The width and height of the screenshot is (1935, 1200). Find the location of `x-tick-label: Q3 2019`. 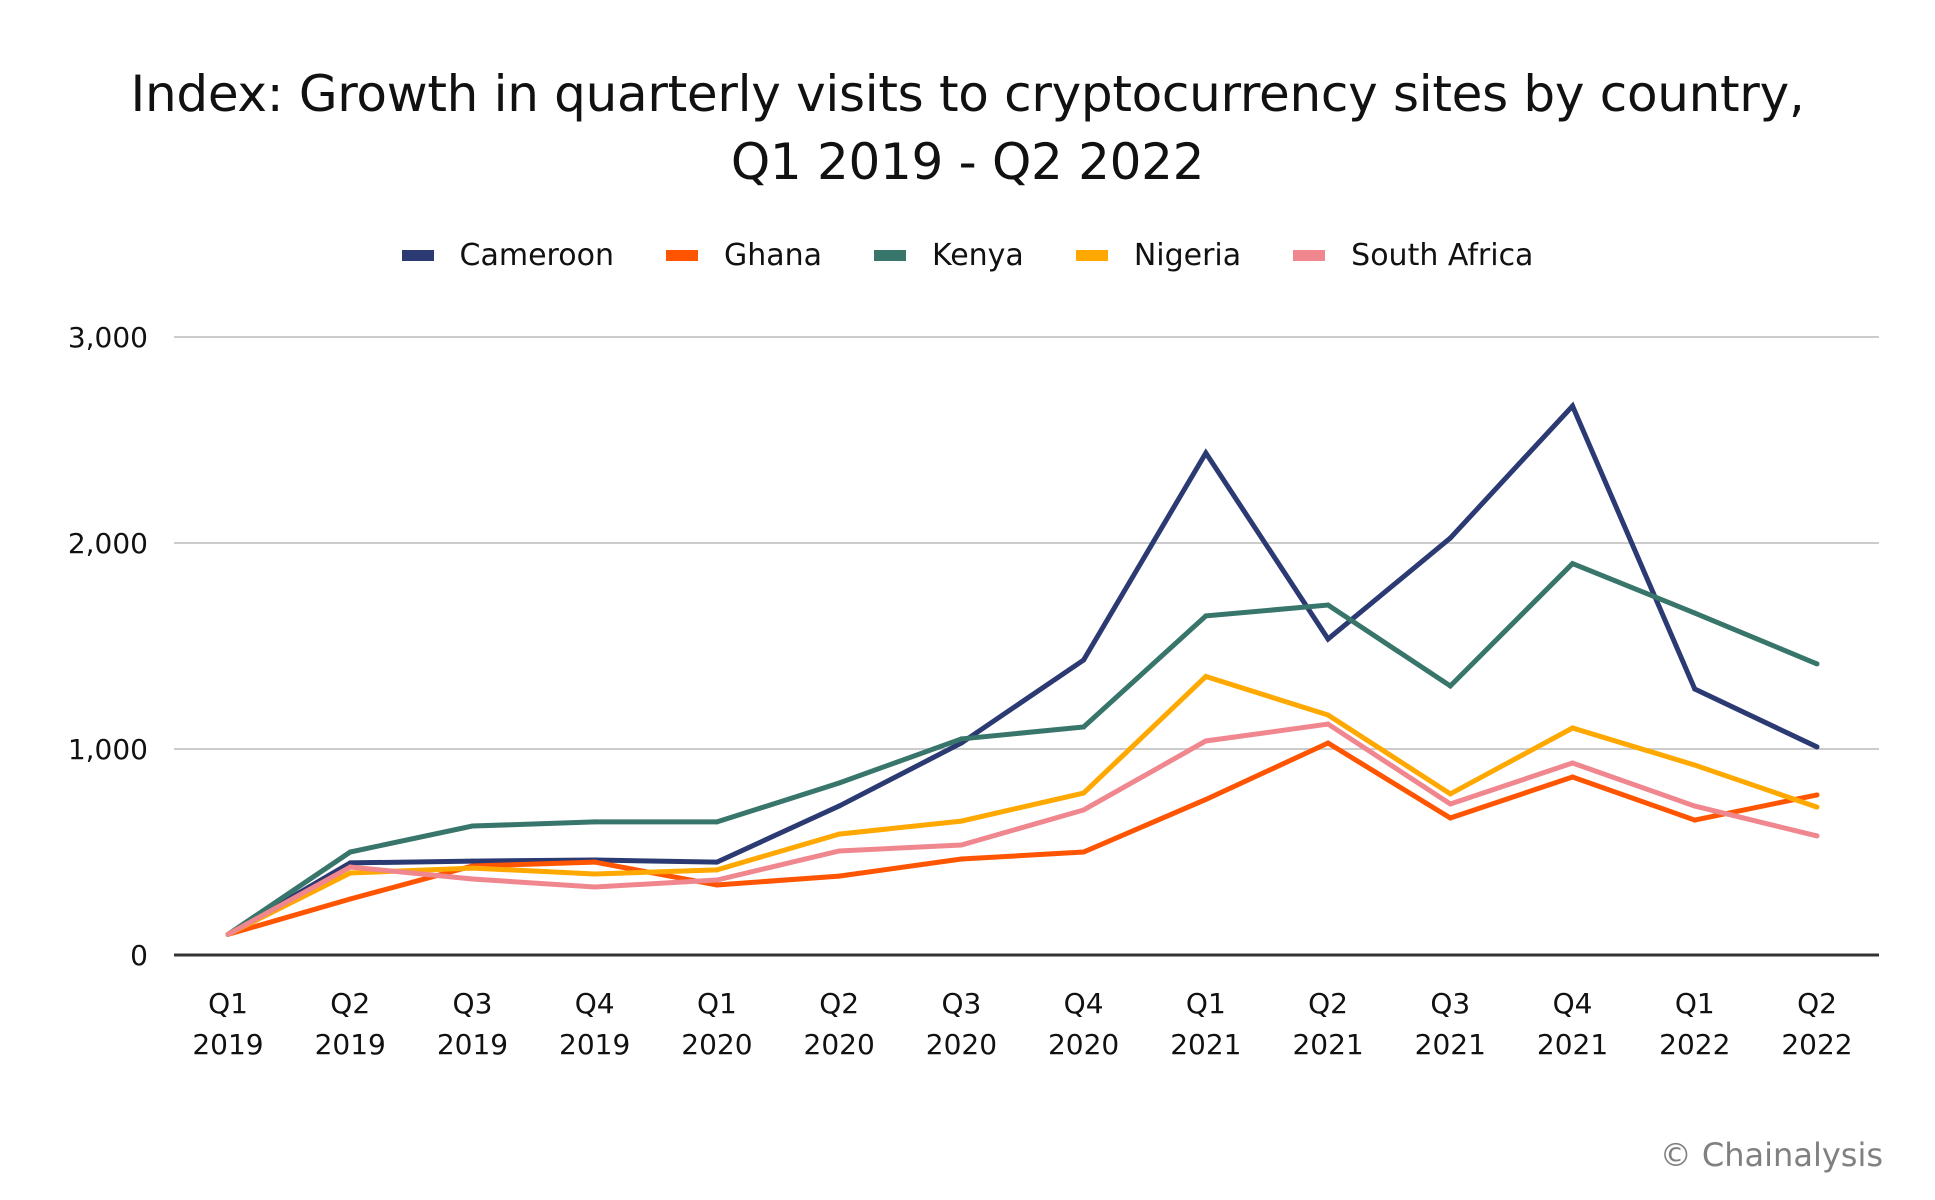

x-tick-label: Q3 2019 is located at coordinates (472, 1024).